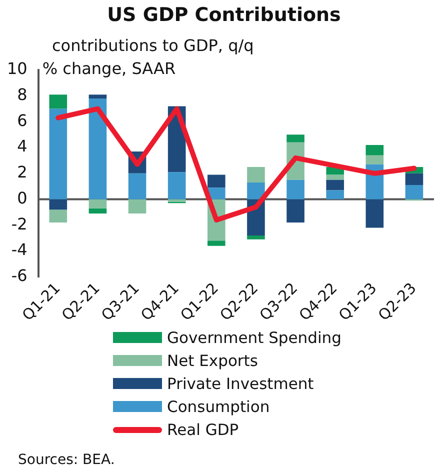 This screenshot has width=448, height=475. What do you see at coordinates (22, 94) in the screenshot?
I see `y-tick-label: 8` at bounding box center [22, 94].